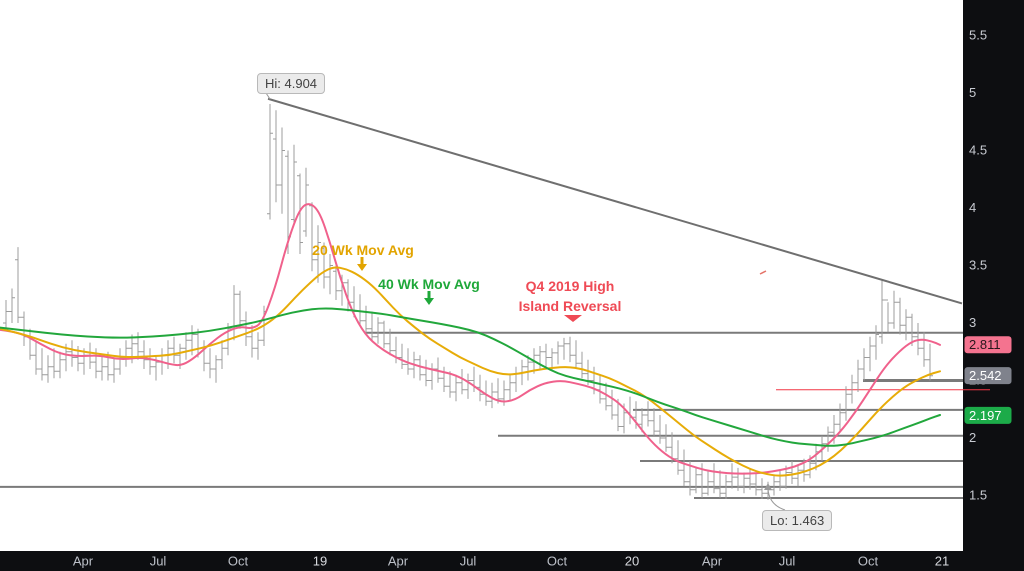  I want to click on time-axis, so click(512, 561).